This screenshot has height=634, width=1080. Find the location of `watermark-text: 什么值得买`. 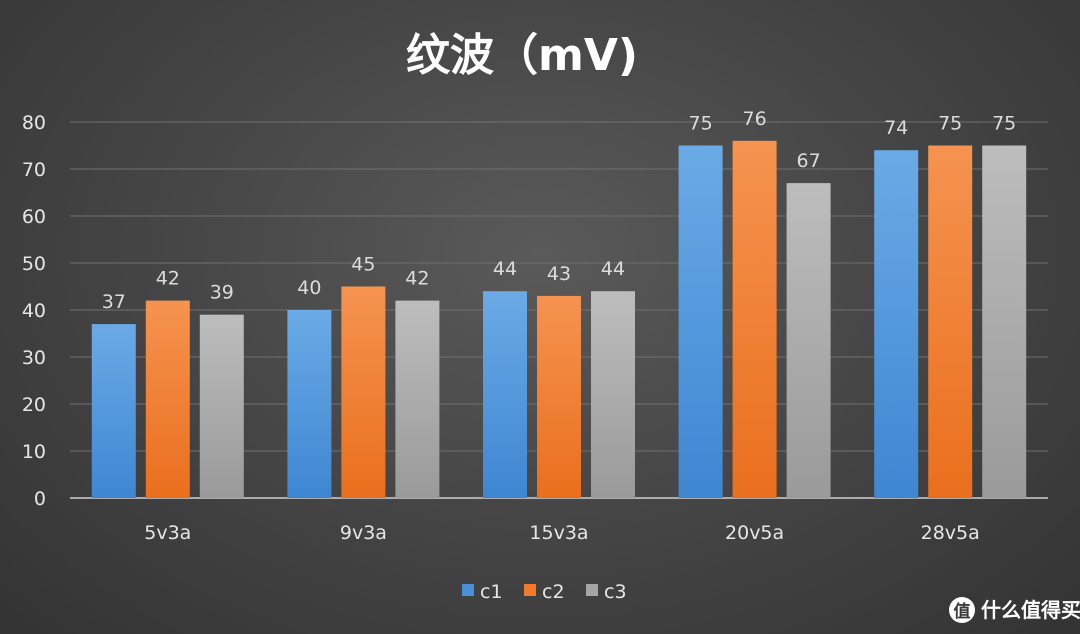

watermark-text: 什么值得买 is located at coordinates (1030, 610).